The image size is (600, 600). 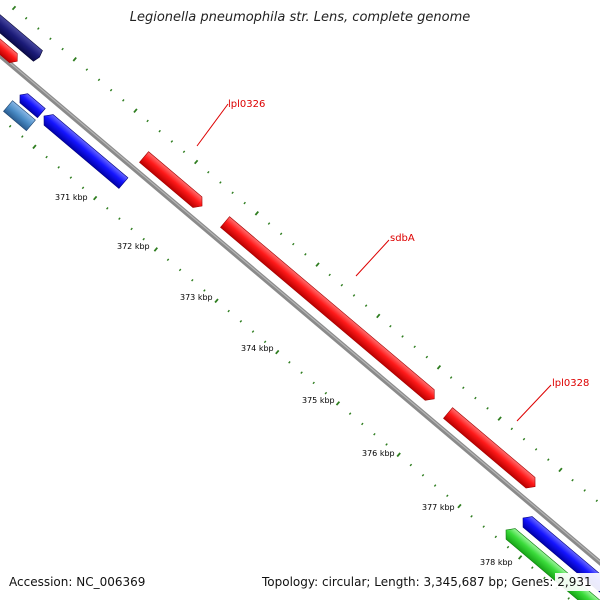 I want to click on scale-label: 376 kbp, so click(x=378, y=453).